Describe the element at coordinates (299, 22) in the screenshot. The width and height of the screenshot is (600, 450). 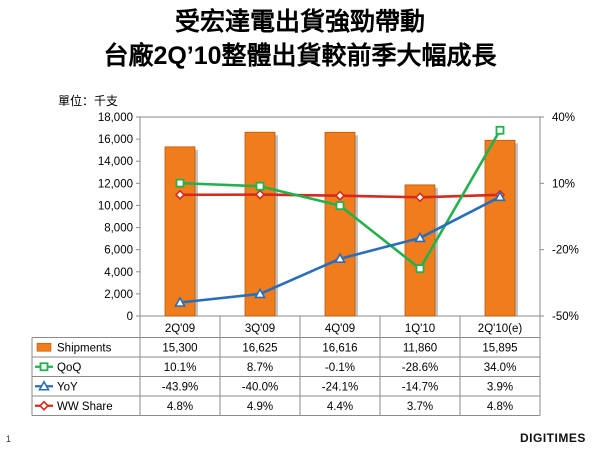
I see `chart-title-line1: 受宏達電出貨強勁帶動` at that location.